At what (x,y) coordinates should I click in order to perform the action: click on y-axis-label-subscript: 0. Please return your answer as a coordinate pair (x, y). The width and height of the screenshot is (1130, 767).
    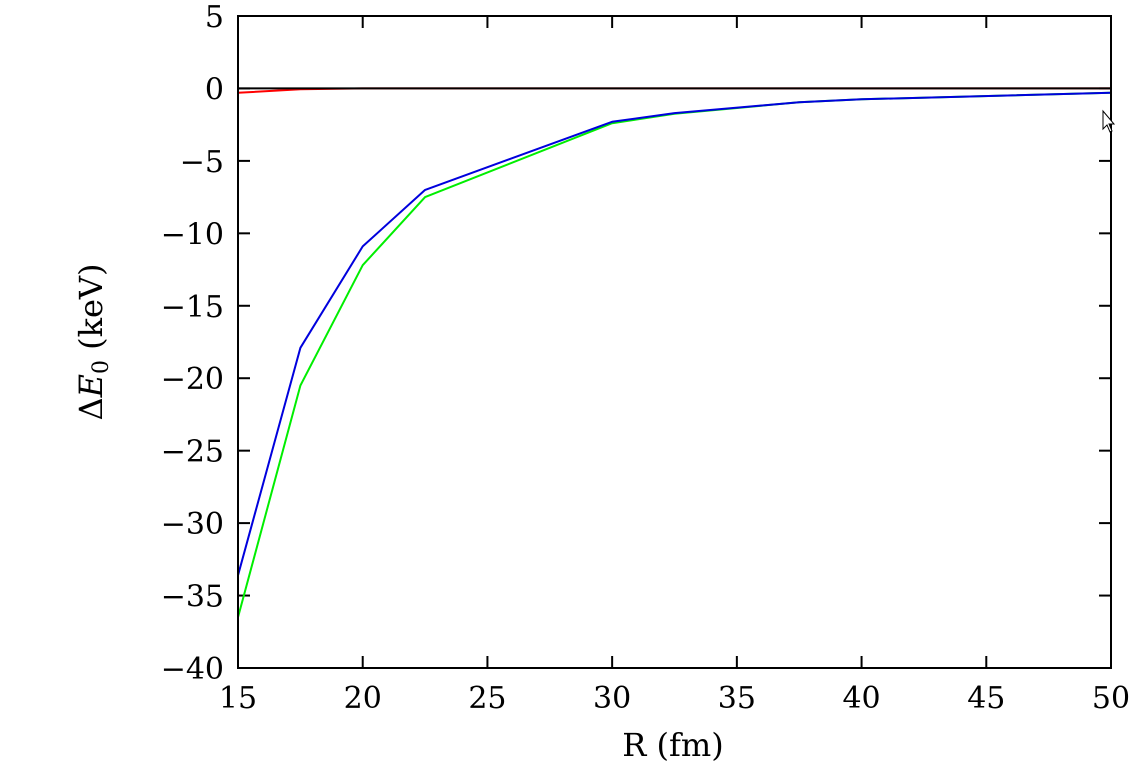
    Looking at the image, I should click on (101, 367).